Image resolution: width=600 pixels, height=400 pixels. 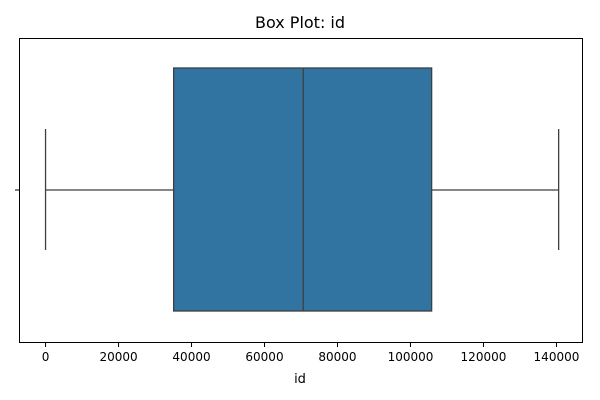 I want to click on x-tick-label: 60000, so click(x=264, y=357).